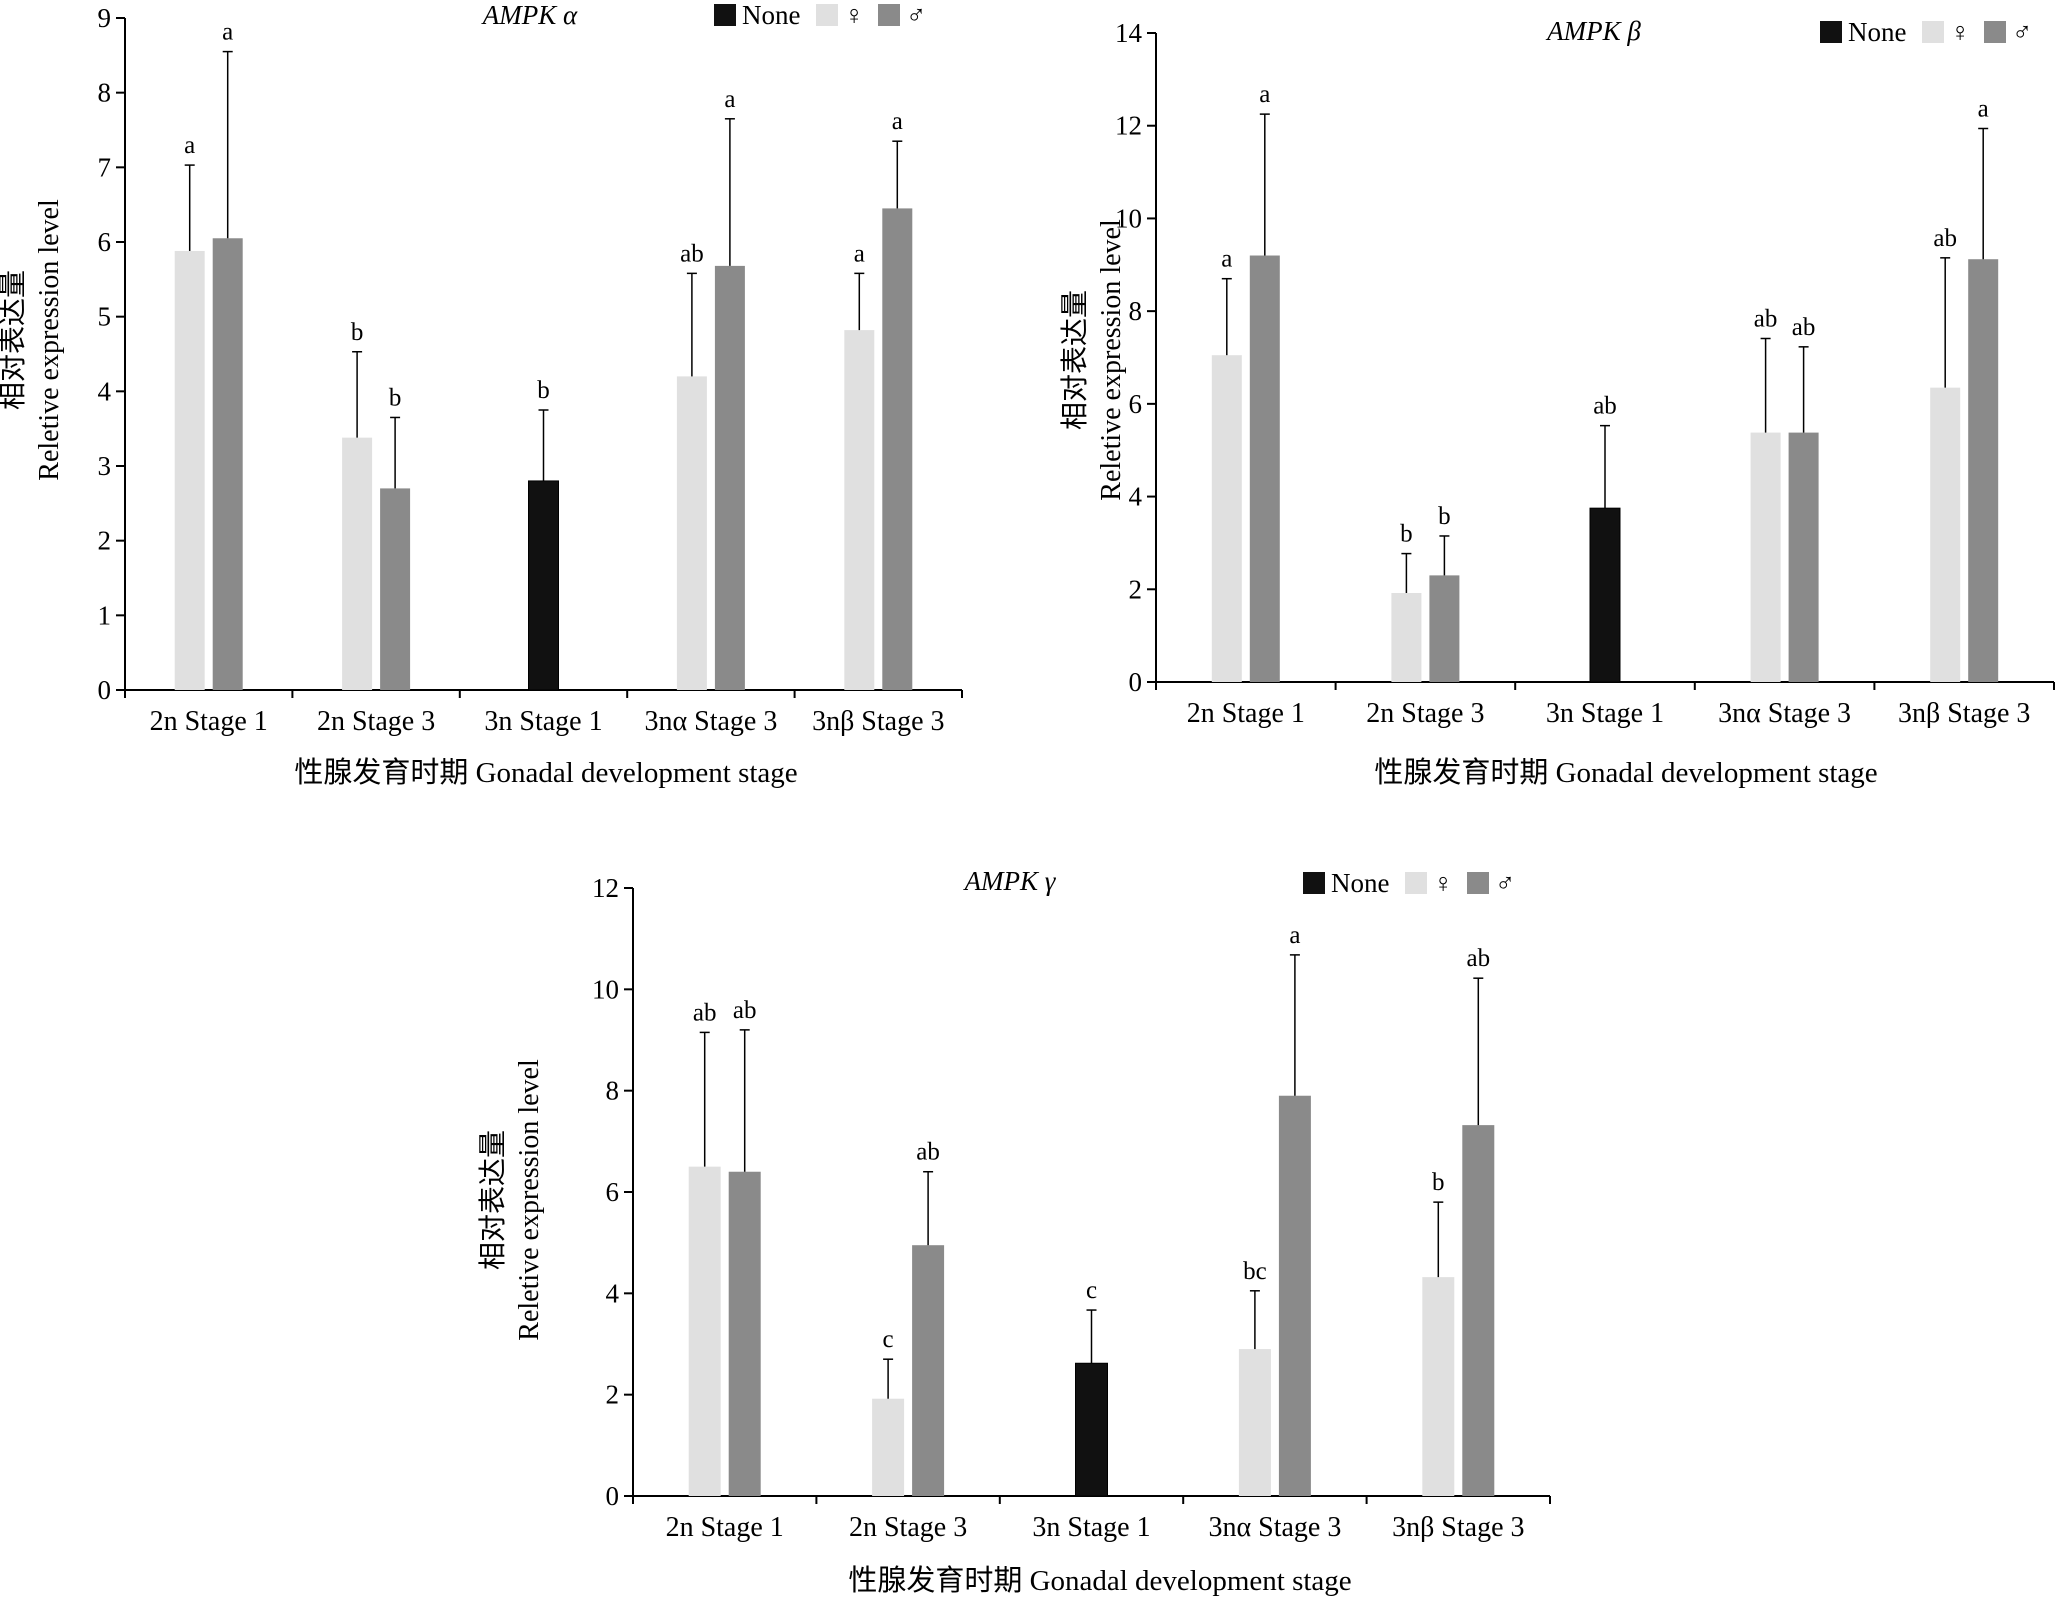 The height and width of the screenshot is (1597, 2066). I want to click on chart-title: AMPK β, so click(1593, 31).